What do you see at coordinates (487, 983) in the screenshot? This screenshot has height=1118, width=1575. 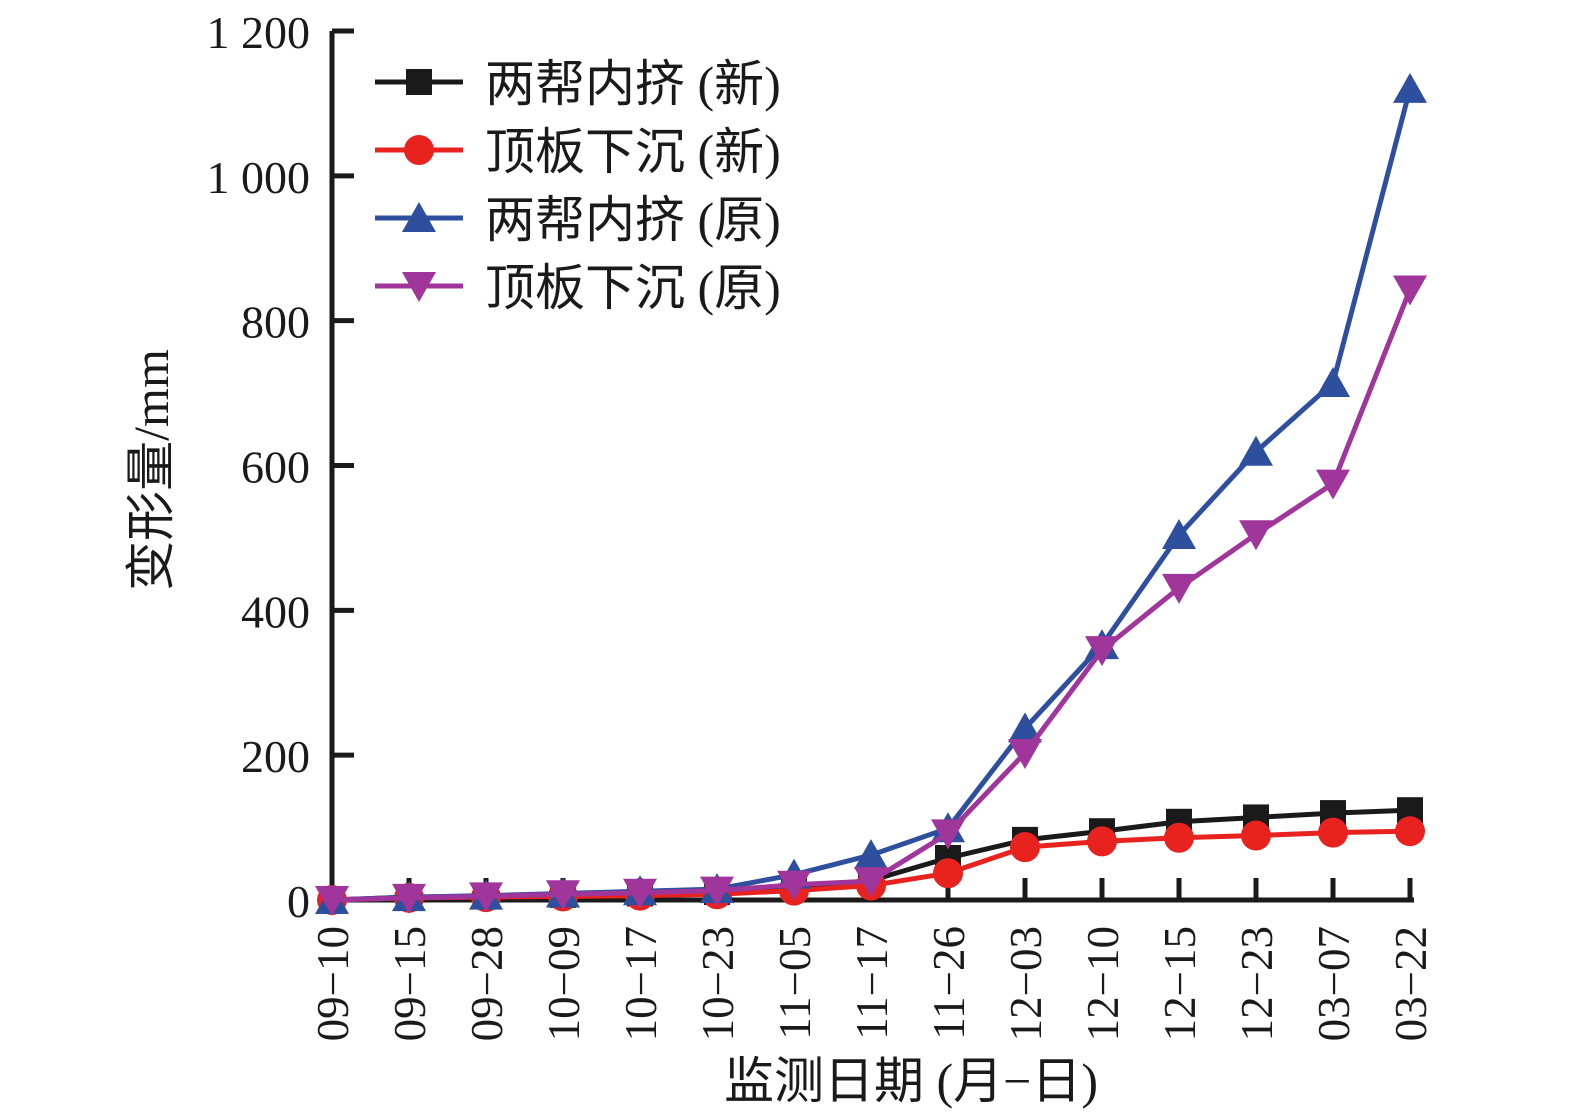 I see `x-axis-tick-label: 09−28` at bounding box center [487, 983].